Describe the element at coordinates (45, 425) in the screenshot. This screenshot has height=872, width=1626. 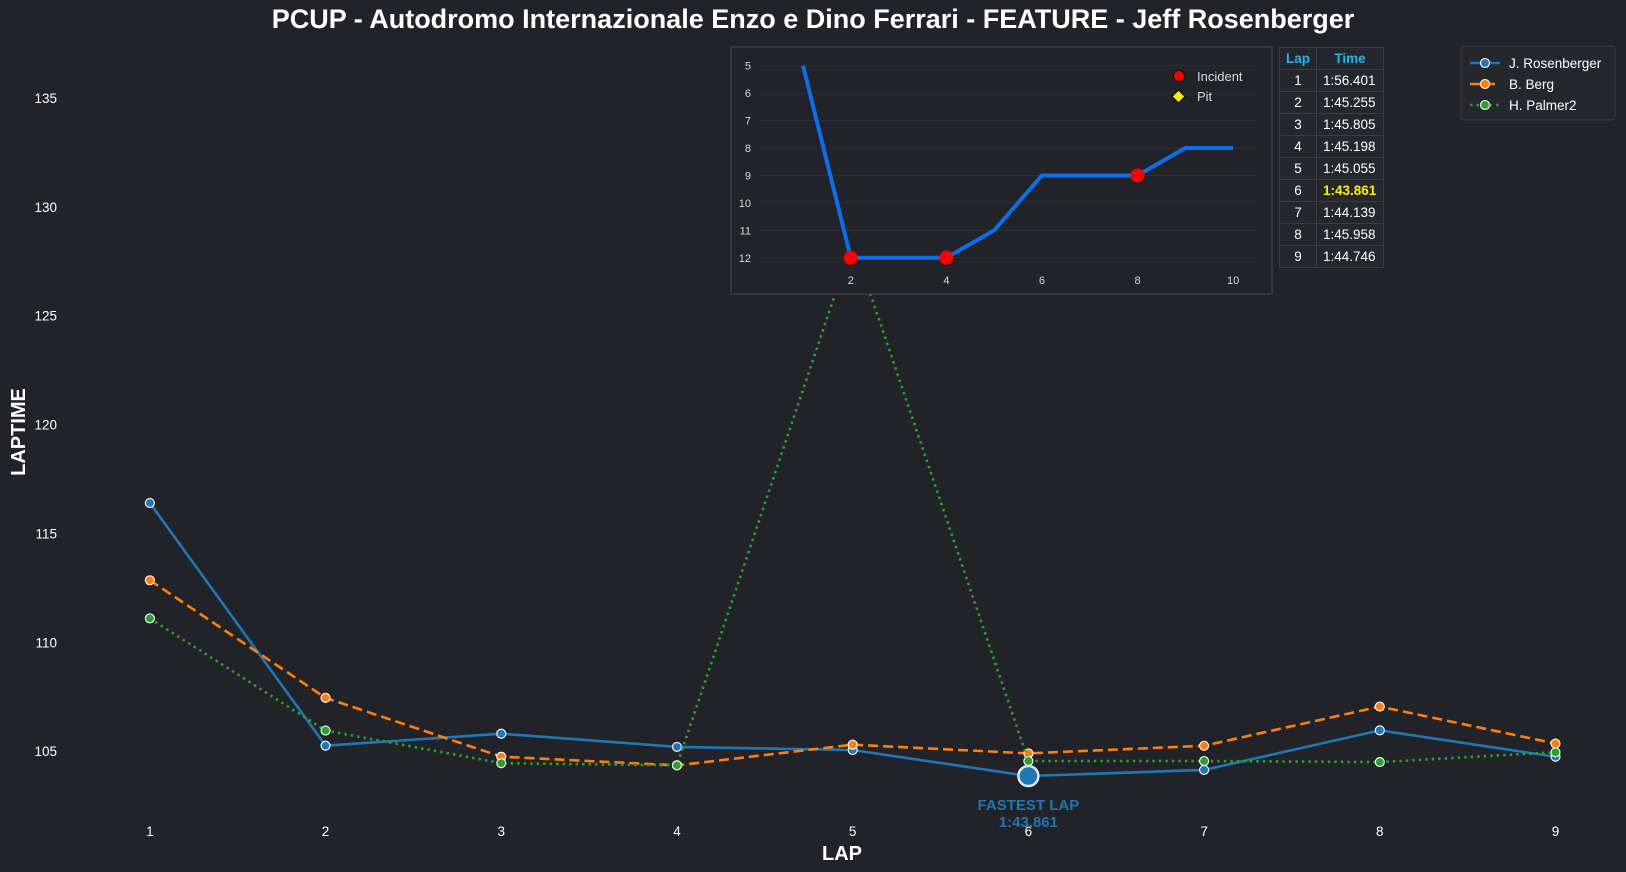
I see `y-tick-label: 120` at that location.